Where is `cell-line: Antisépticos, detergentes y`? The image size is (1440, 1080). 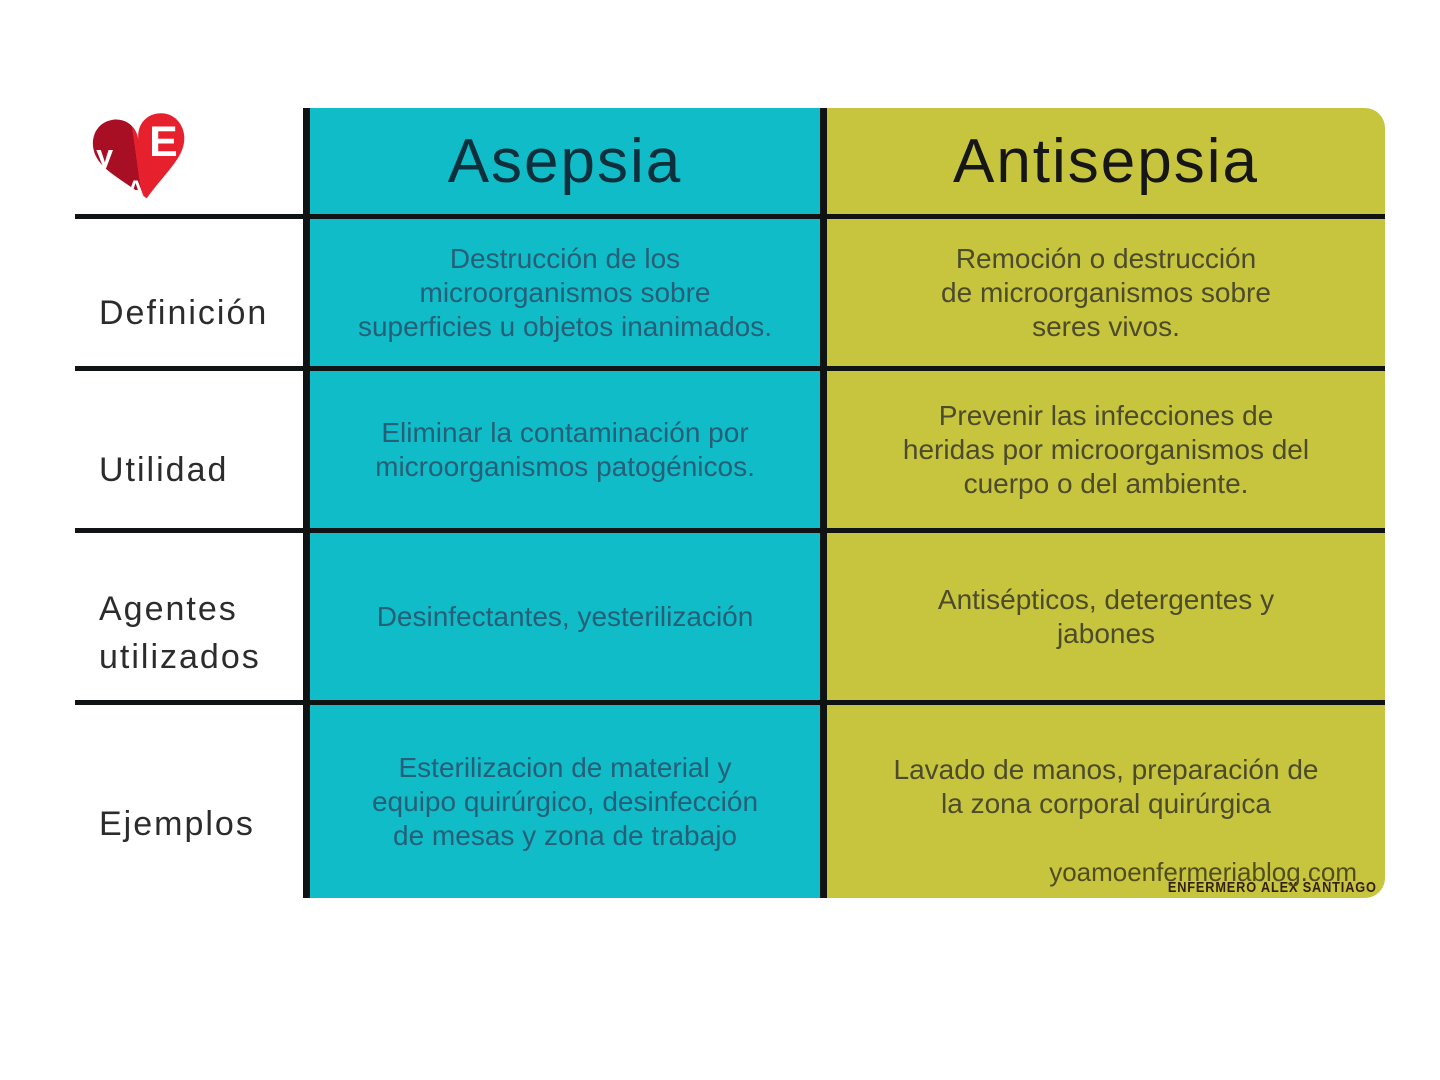
cell-line: Antisépticos, detergentes y is located at coordinates (1106, 599).